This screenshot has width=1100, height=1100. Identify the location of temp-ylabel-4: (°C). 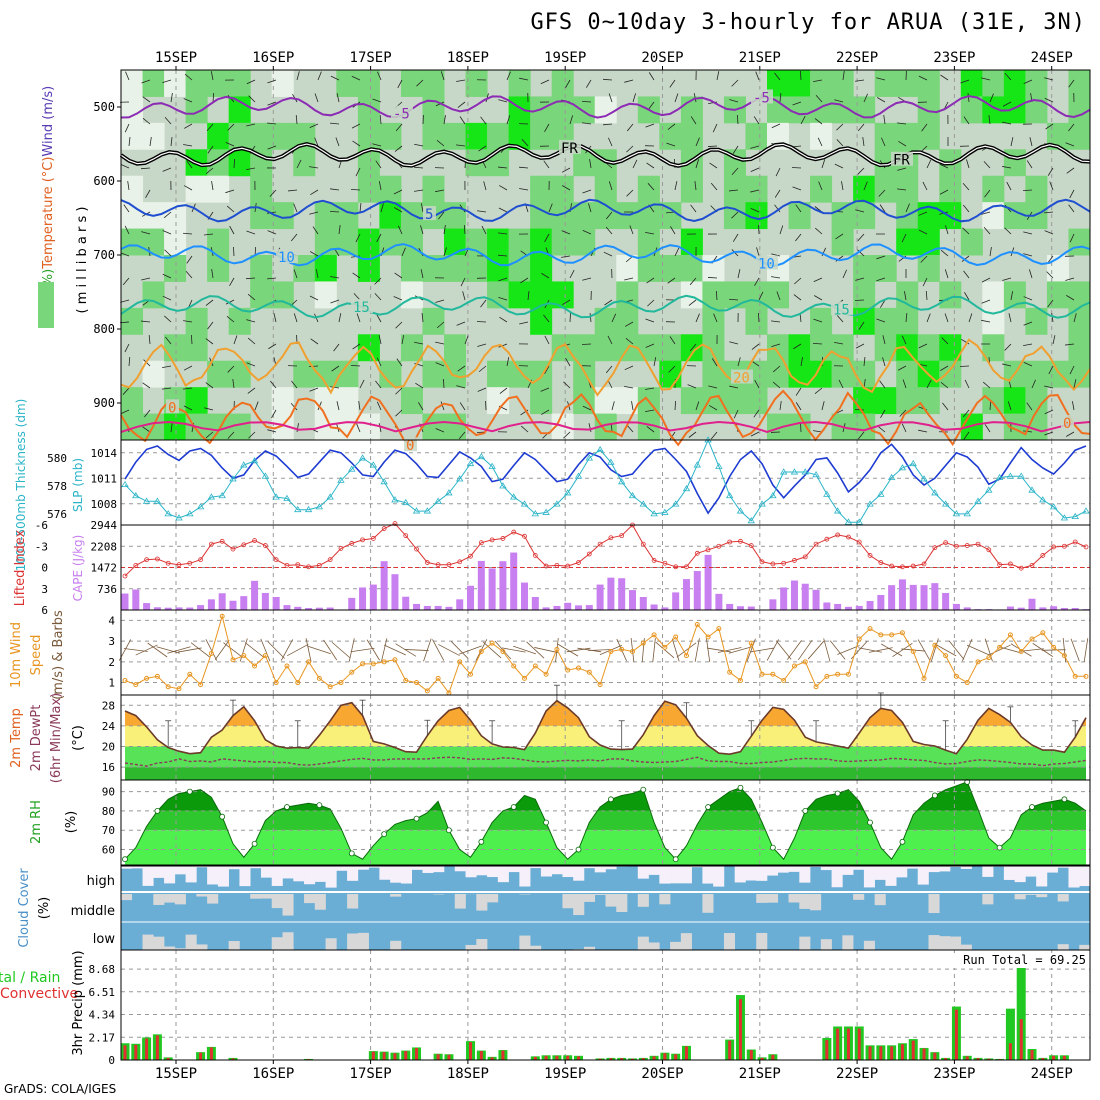
(78, 738).